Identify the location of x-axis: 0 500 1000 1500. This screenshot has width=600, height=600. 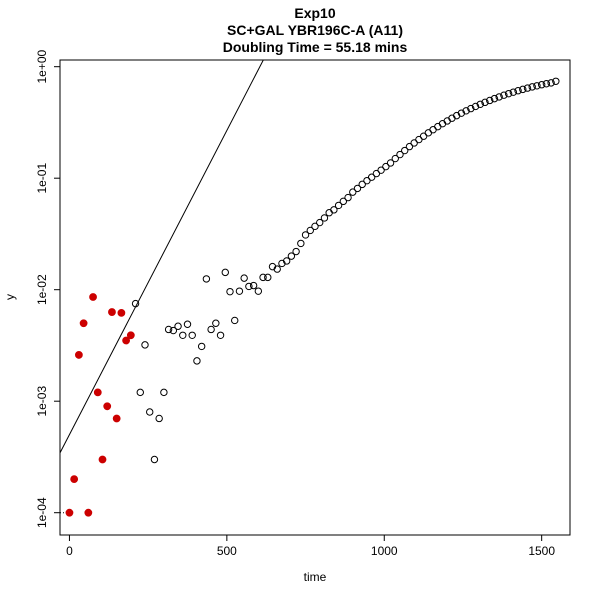
(310, 546).